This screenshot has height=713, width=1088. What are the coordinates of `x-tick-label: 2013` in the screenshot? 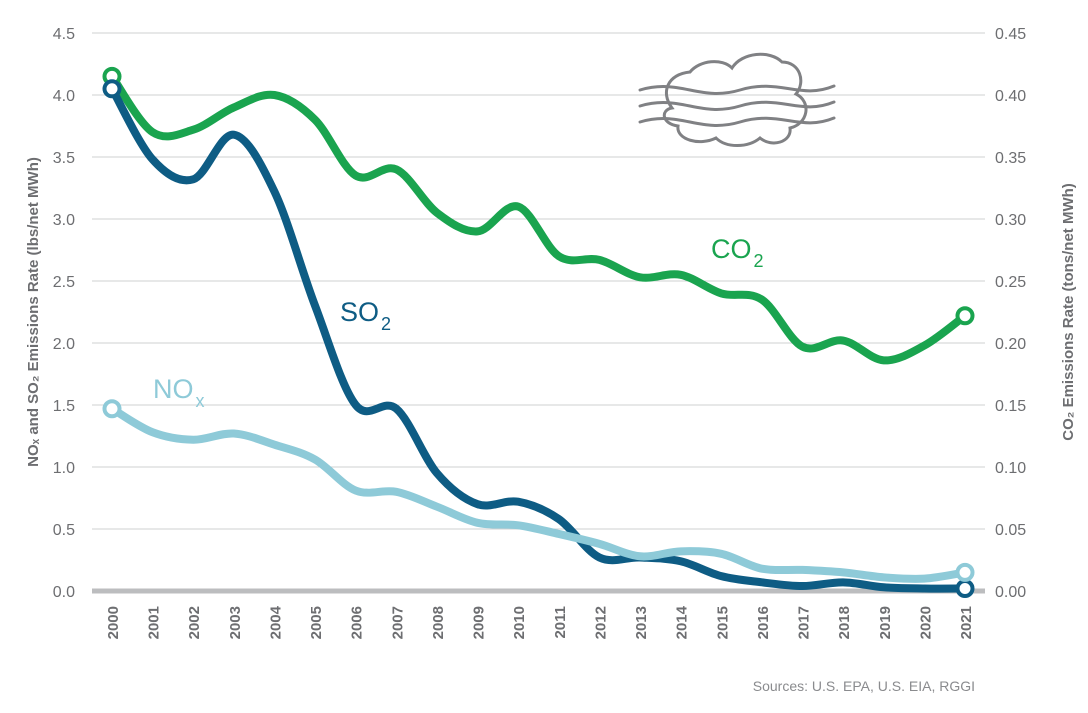 It's located at (641, 622).